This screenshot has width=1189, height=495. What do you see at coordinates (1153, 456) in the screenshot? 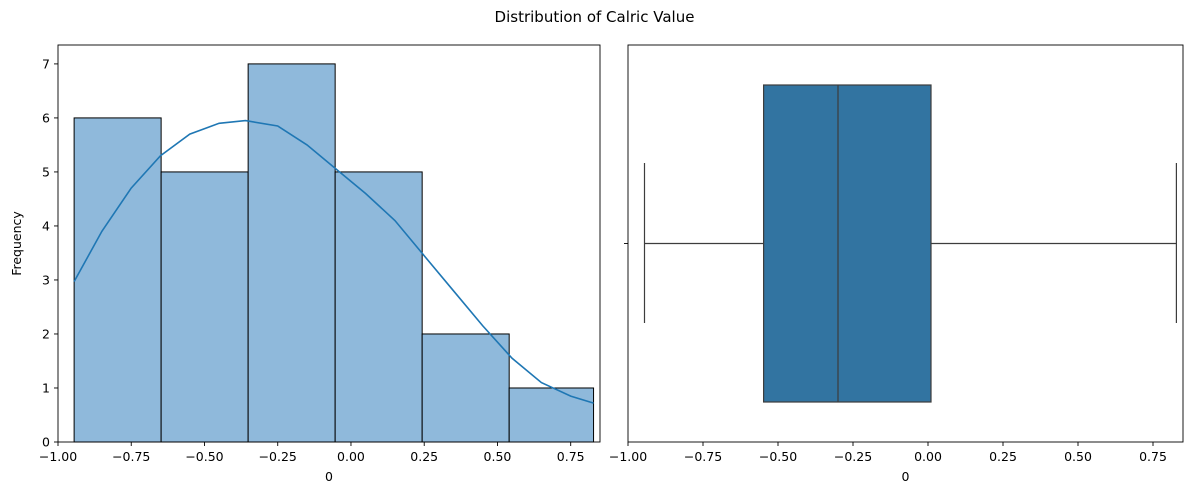
I see `boxplot-x-tick-label: 0.75` at bounding box center [1153, 456].